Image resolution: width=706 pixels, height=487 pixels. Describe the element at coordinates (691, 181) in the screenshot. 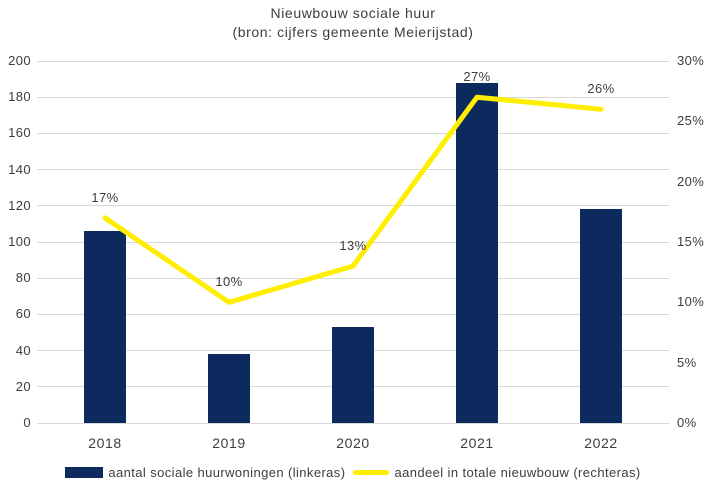

I see `right-axis-tick-20: 20%` at that location.